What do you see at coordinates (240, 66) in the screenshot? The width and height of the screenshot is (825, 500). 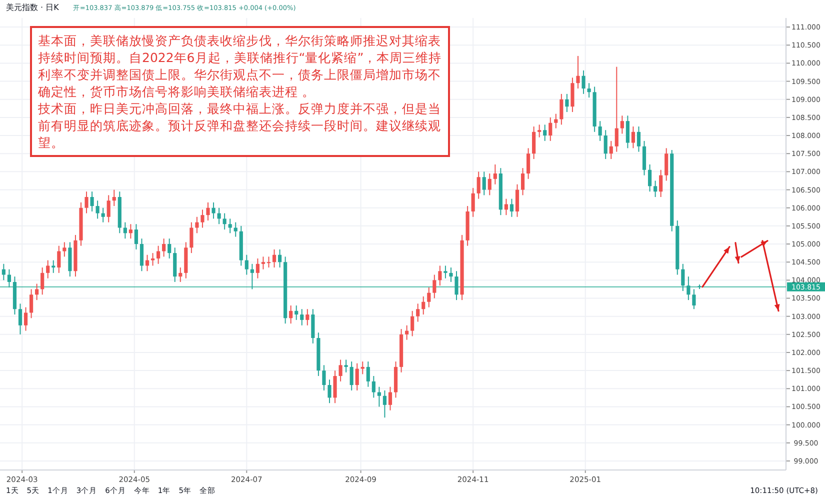 I see `annotation: 基本面，美联储放慢资产负债表收缩步伐，华尔街策略师推迟对其缩表持续时间预期。自2022年6月起，美联储推行“量化紧缩”，本周三维持利率不变并调整国债上限。华尔街观点不一，债务上限僵局增加市场不确定性，货币市场信号将影响美联储缩表进程 。` at bounding box center [240, 66].